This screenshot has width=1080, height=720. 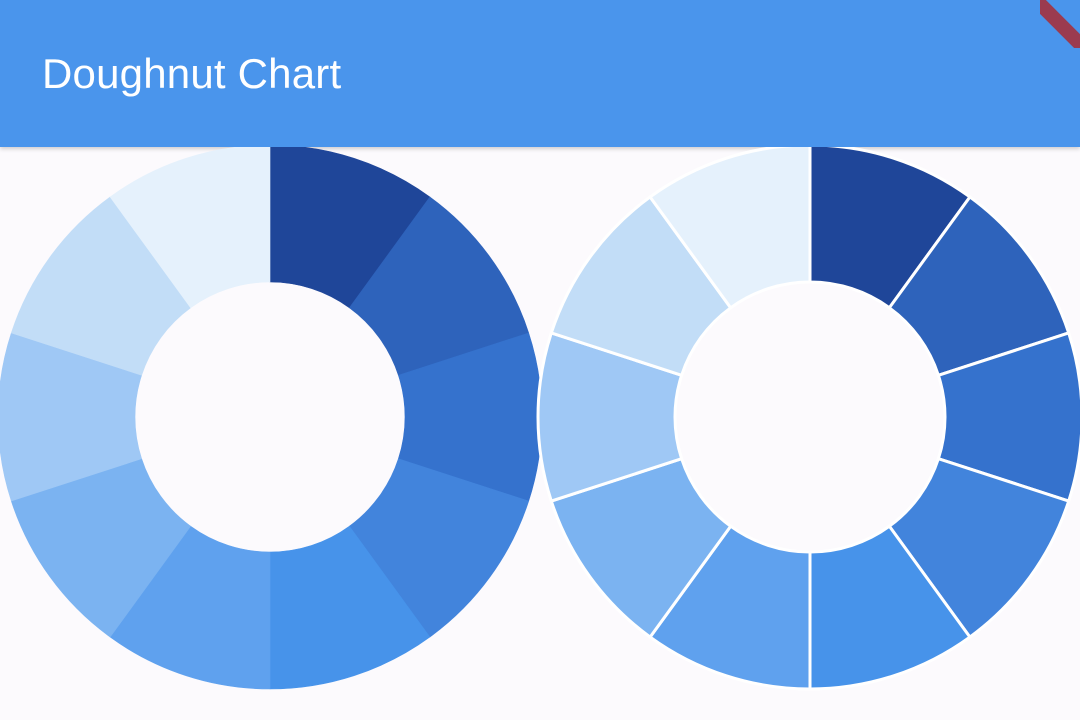 I want to click on page-title: Doughnut Chart, so click(x=192, y=73).